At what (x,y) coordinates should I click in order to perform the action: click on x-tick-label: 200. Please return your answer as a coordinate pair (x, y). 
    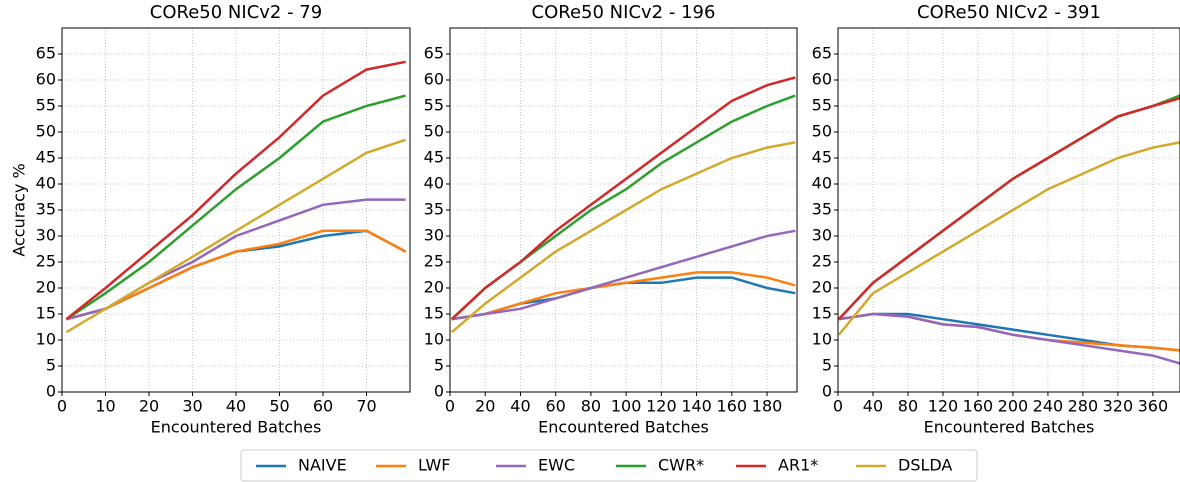
    Looking at the image, I should click on (1013, 406).